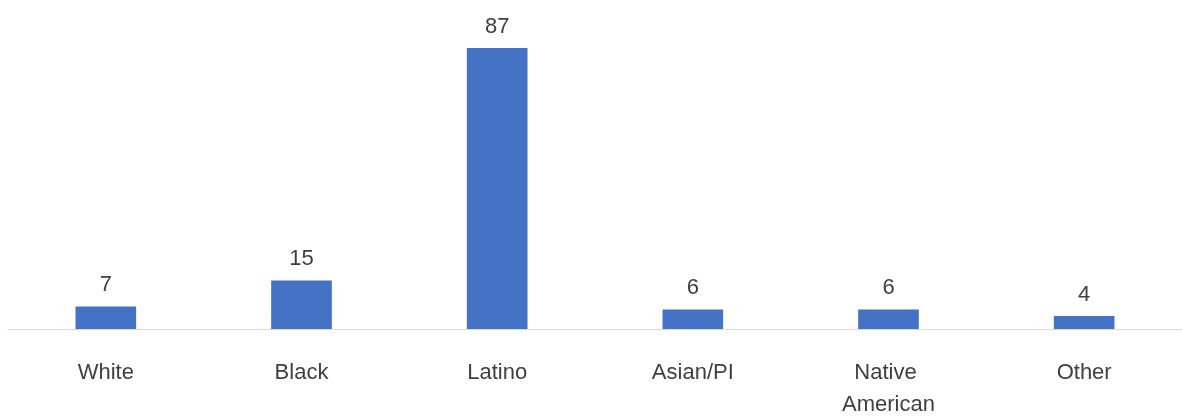 This screenshot has height=419, width=1182. Describe the element at coordinates (497, 371) in the screenshot. I see `x-tick-label: Latino` at that location.